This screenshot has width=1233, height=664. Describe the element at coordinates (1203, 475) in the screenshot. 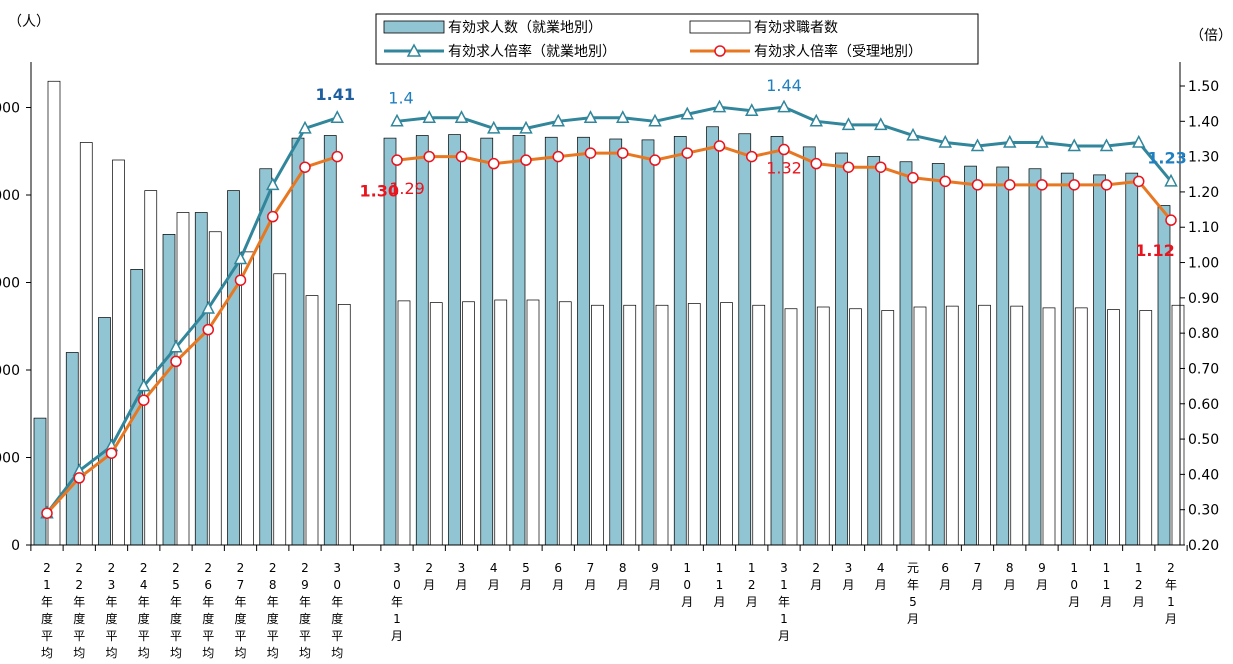

I see `right-tick-label: 0.40` at that location.